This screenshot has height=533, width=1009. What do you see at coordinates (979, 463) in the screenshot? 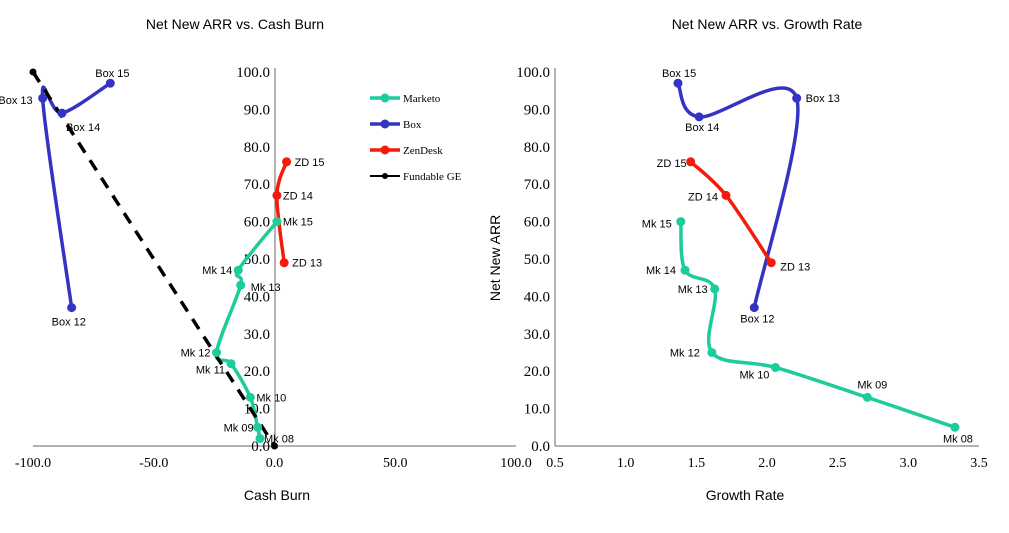
I see `x-tick-label: 3.5` at bounding box center [979, 463].